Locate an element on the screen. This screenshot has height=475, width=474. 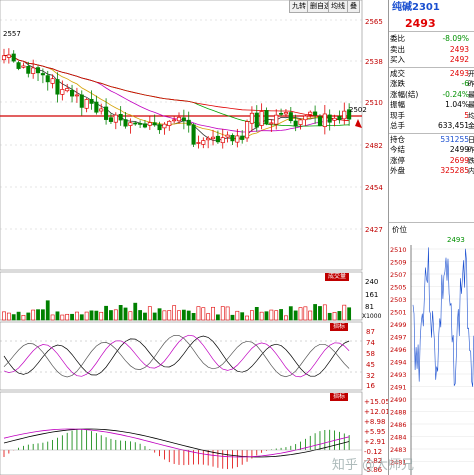
tab-jiuzhuan: 九转 is located at coordinates (299, 6).